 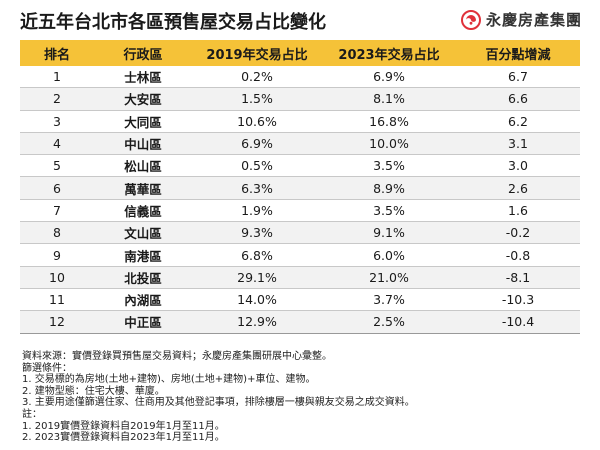 I want to click on table-row: 10 北投區 29.1% 21.0% -8.1, so click(x=300, y=277).